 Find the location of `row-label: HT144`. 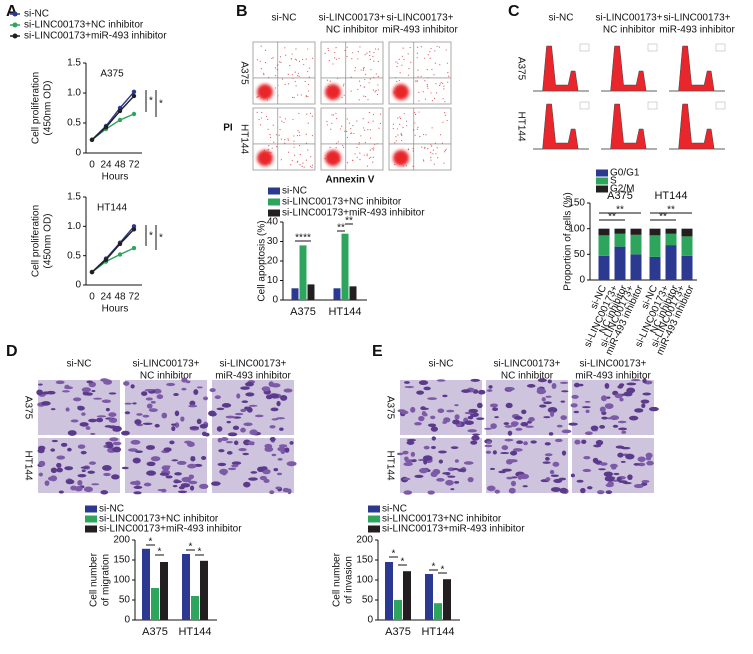

row-label: HT144 is located at coordinates (389, 465).